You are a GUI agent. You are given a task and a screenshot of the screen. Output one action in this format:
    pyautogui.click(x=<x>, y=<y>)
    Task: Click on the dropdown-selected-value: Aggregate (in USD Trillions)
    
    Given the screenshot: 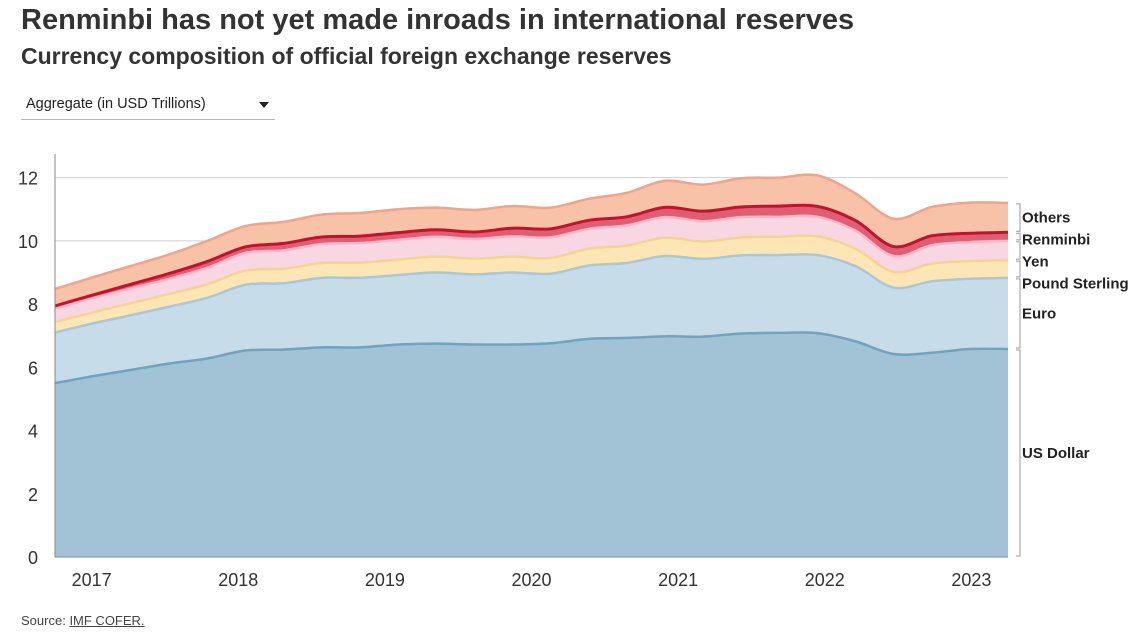 What is the action you would take?
    pyautogui.click(x=116, y=104)
    